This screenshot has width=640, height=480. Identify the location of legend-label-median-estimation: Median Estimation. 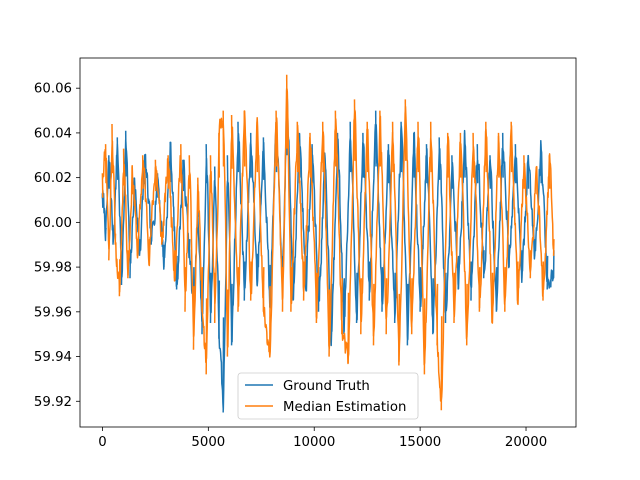
(344, 407).